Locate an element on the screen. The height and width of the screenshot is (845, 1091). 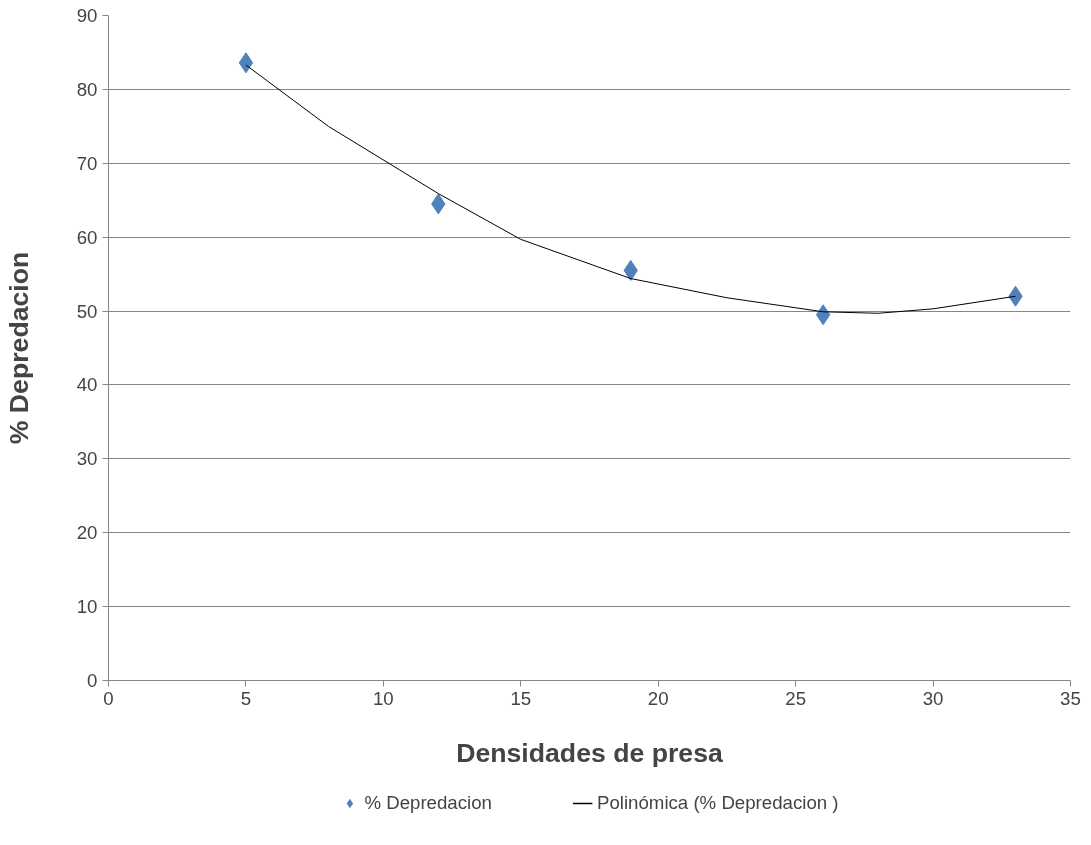
x-tick-label: 30 is located at coordinates (933, 698).